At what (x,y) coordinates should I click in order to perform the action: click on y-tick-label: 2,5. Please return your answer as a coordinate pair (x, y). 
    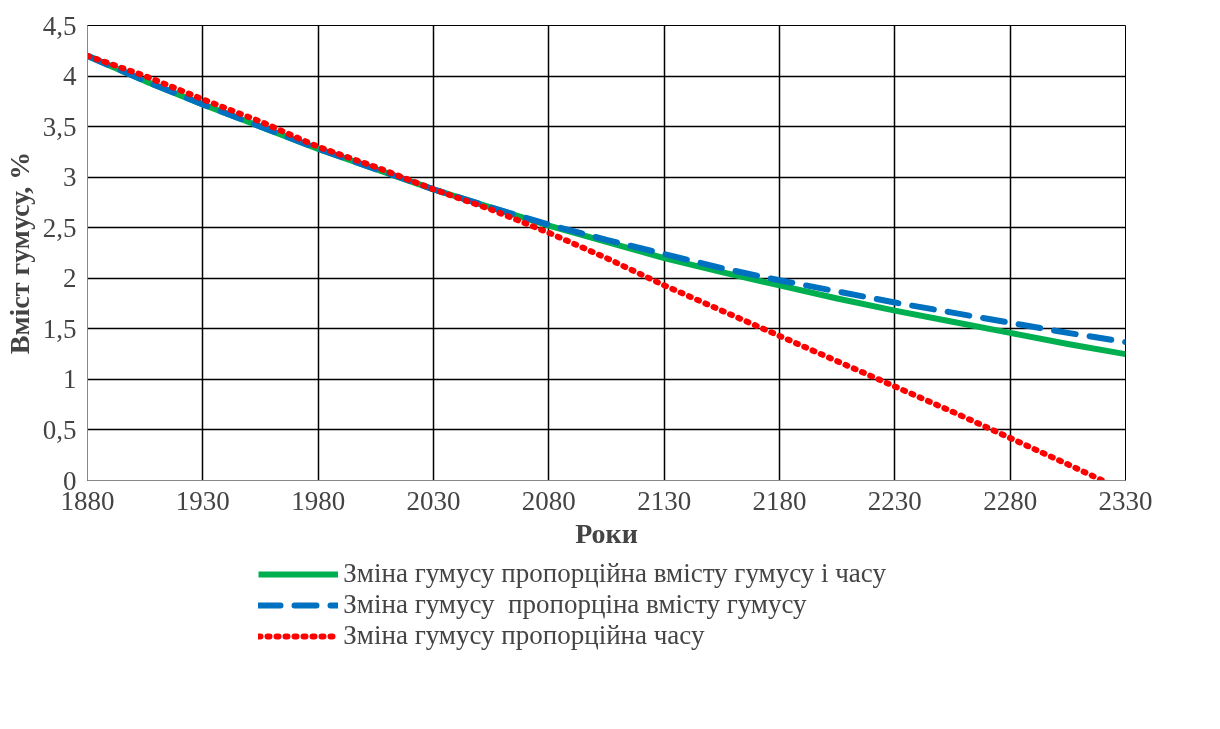
    Looking at the image, I should click on (59, 227).